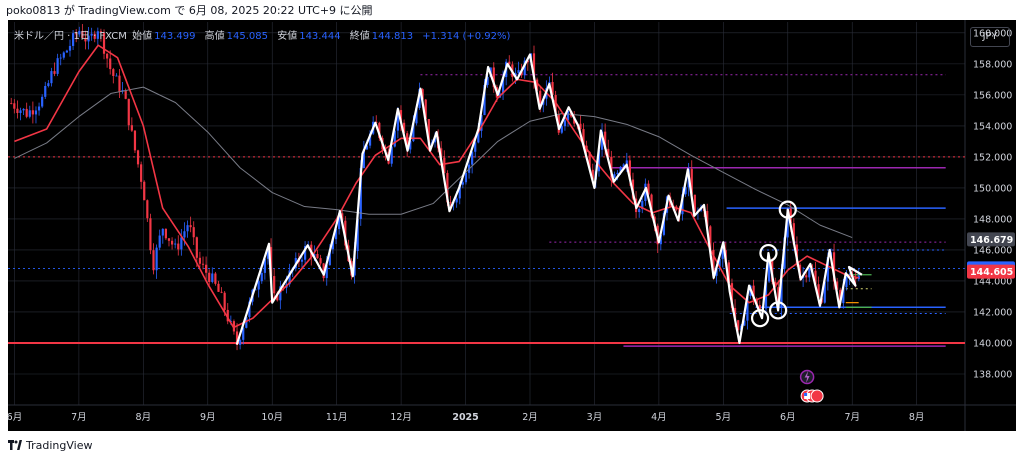  Describe the element at coordinates (50, 445) in the screenshot. I see `footer-brand: TradingView` at that location.